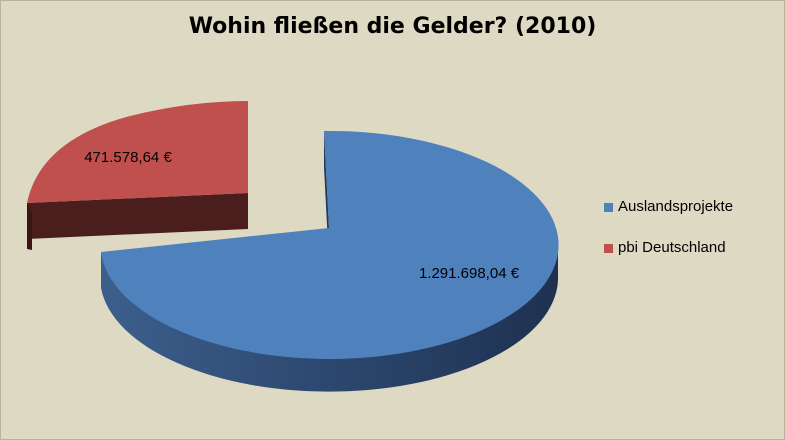  What do you see at coordinates (672, 247) in the screenshot?
I see `legend-label-pbi-deutschland: pbi Deutschland` at bounding box center [672, 247].